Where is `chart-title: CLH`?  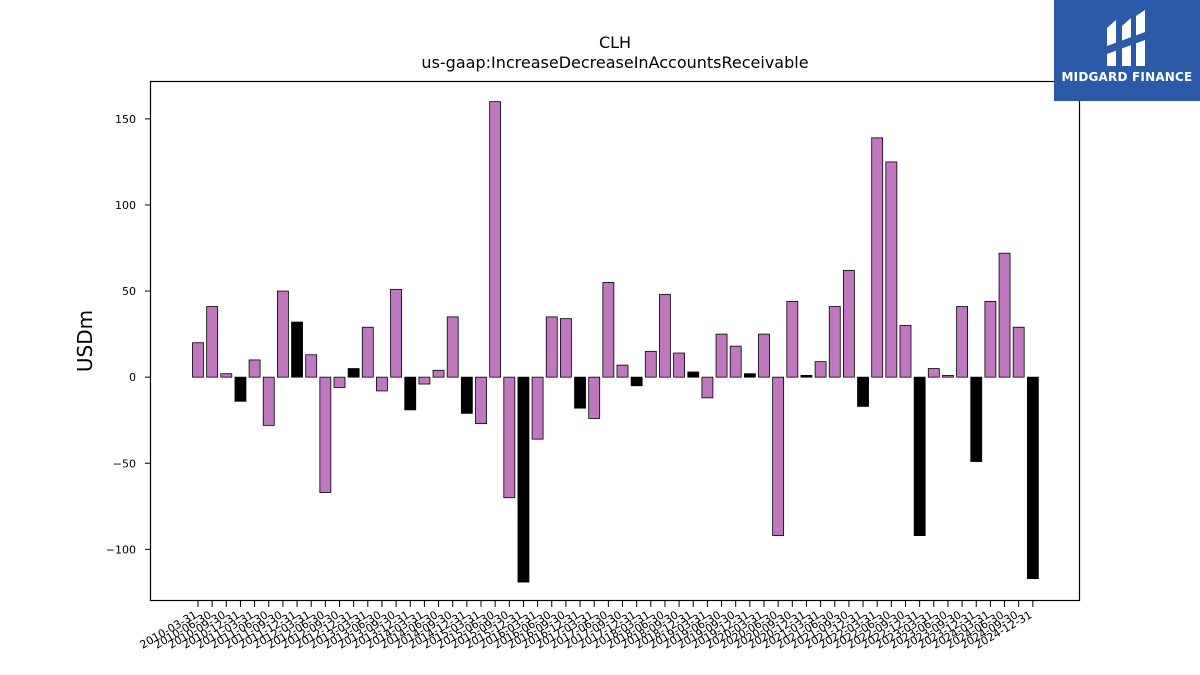
chart-title: CLH is located at coordinates (615, 42).